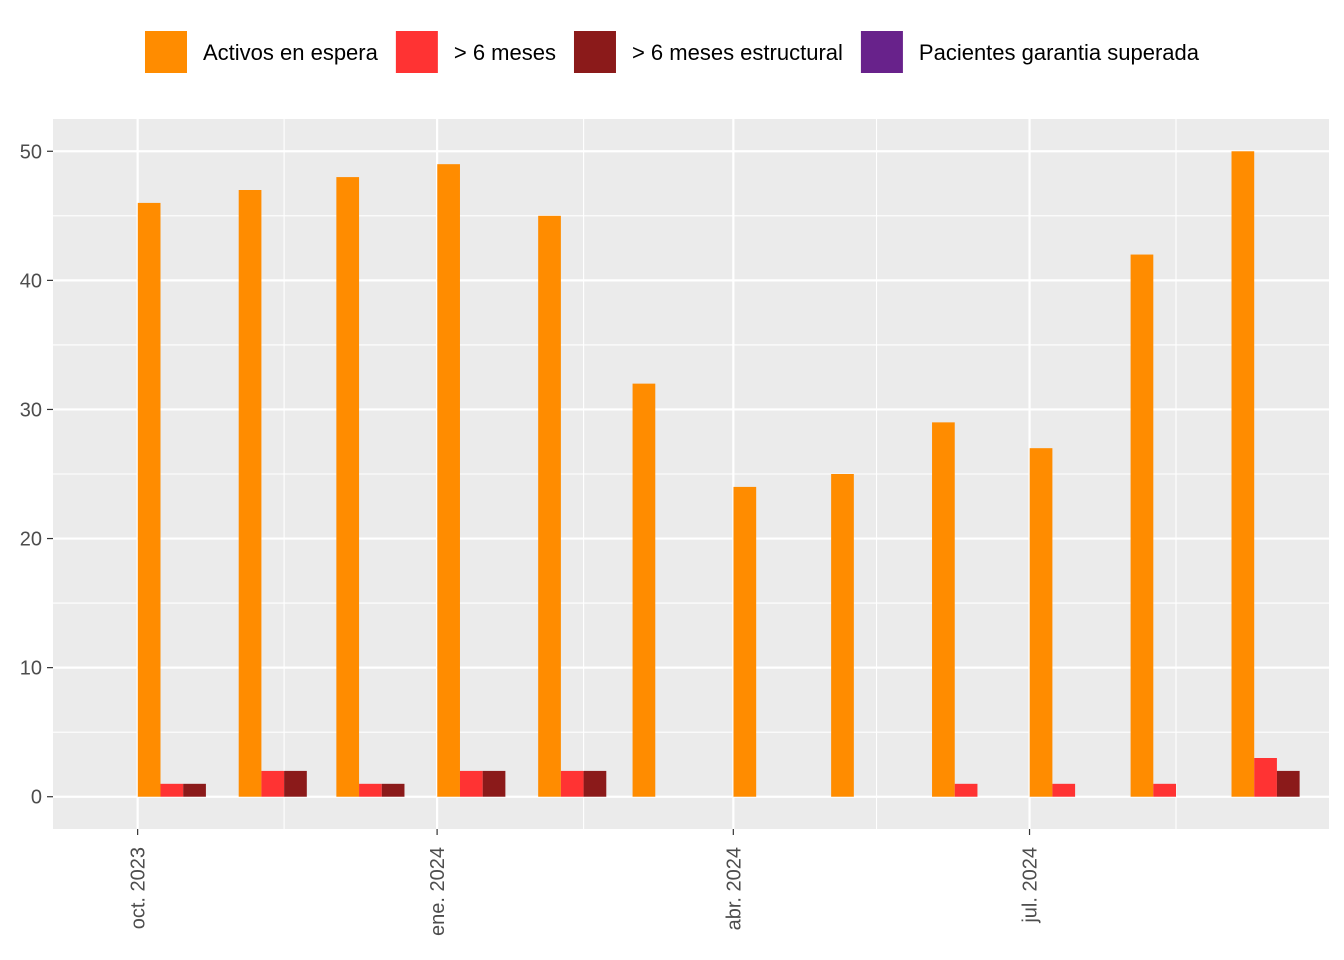  What do you see at coordinates (585, 882) in the screenshot?
I see `x-axis: oct. 2023 ene. 2024 abr. 2024 jul. 2024` at bounding box center [585, 882].